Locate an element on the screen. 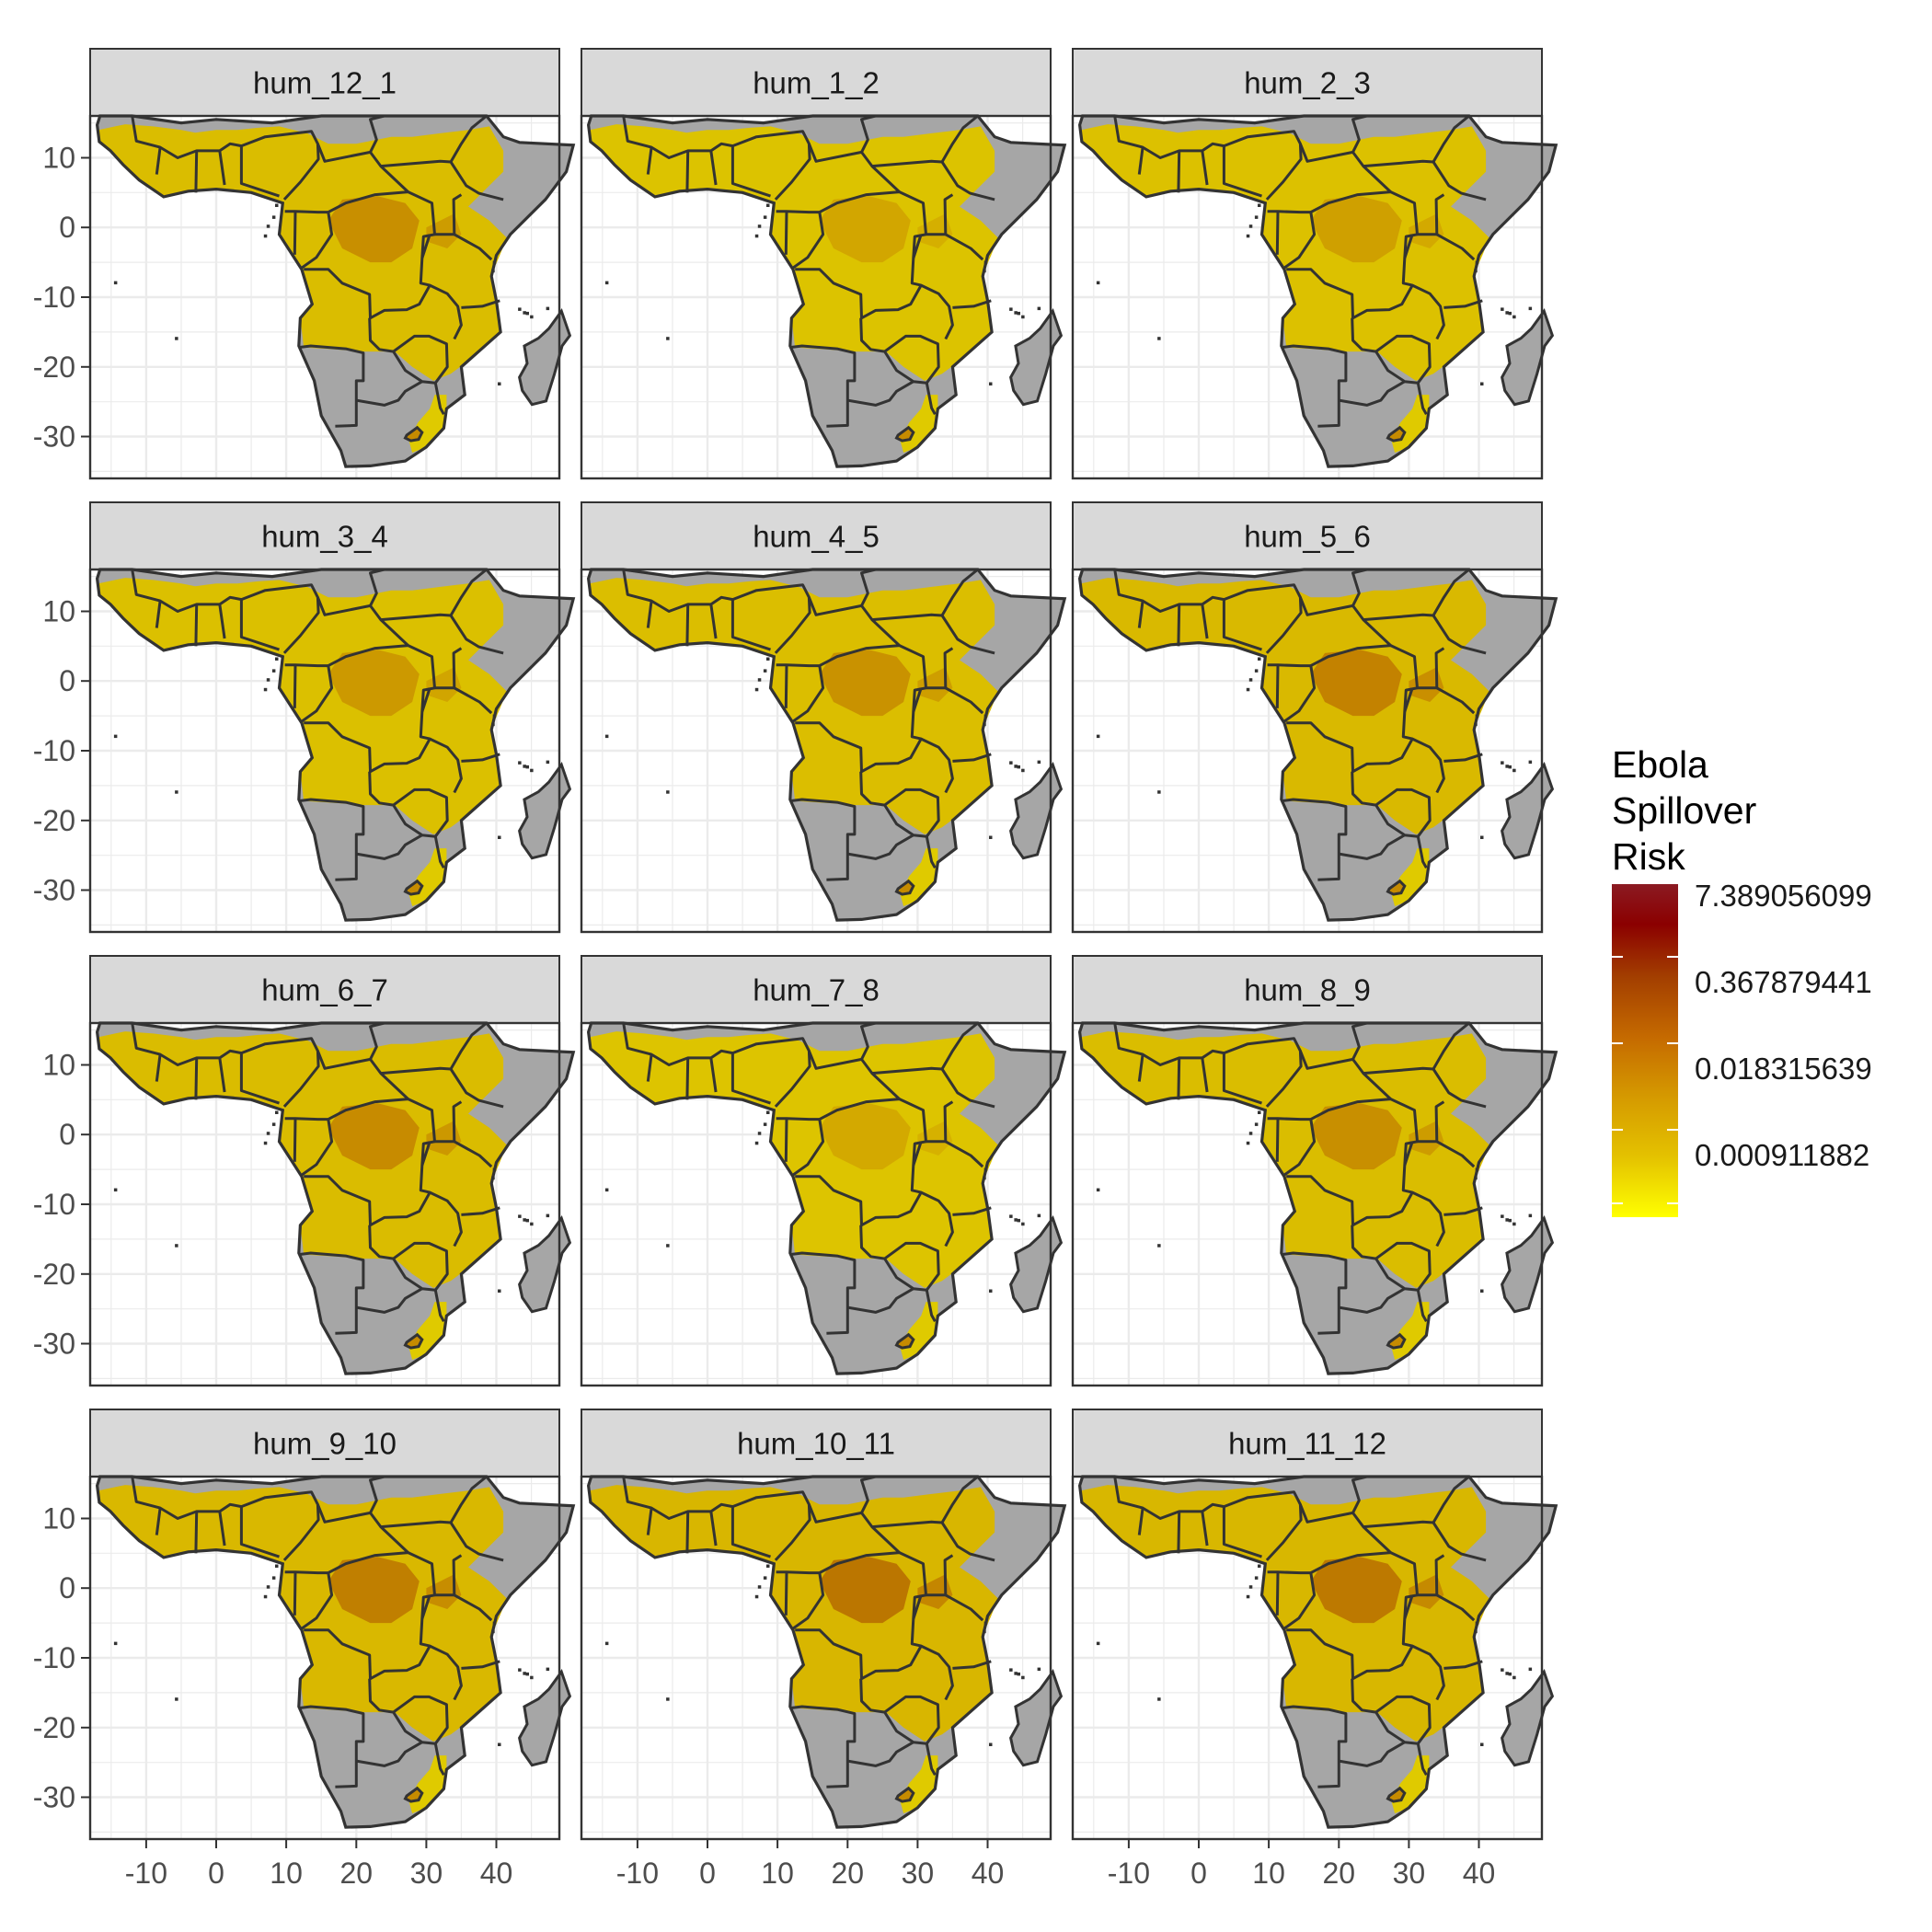  x-axis-tick-label: 40 is located at coordinates (988, 1873).